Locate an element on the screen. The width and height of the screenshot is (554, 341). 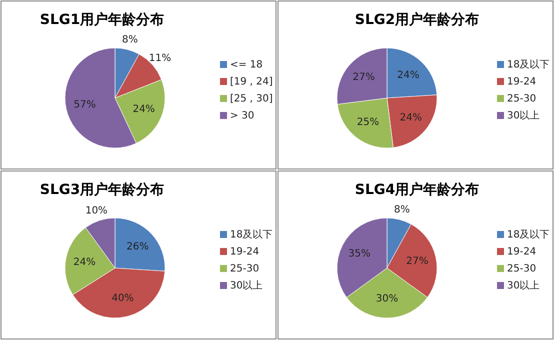
chart-title: SLG2用户年龄分布 is located at coordinates (417, 19).